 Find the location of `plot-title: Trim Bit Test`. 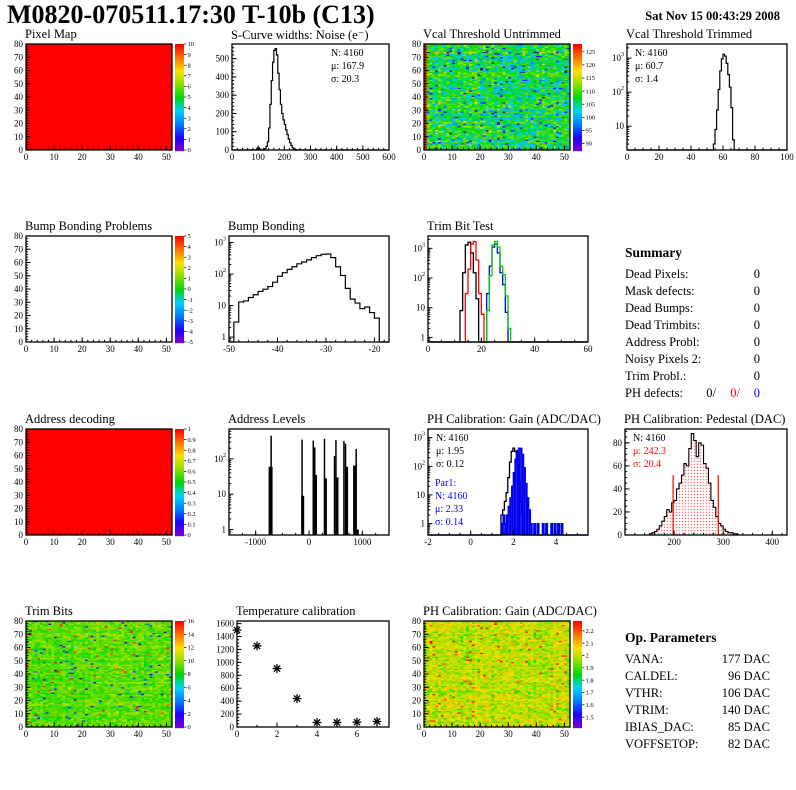

plot-title: Trim Bit Test is located at coordinates (460, 226).